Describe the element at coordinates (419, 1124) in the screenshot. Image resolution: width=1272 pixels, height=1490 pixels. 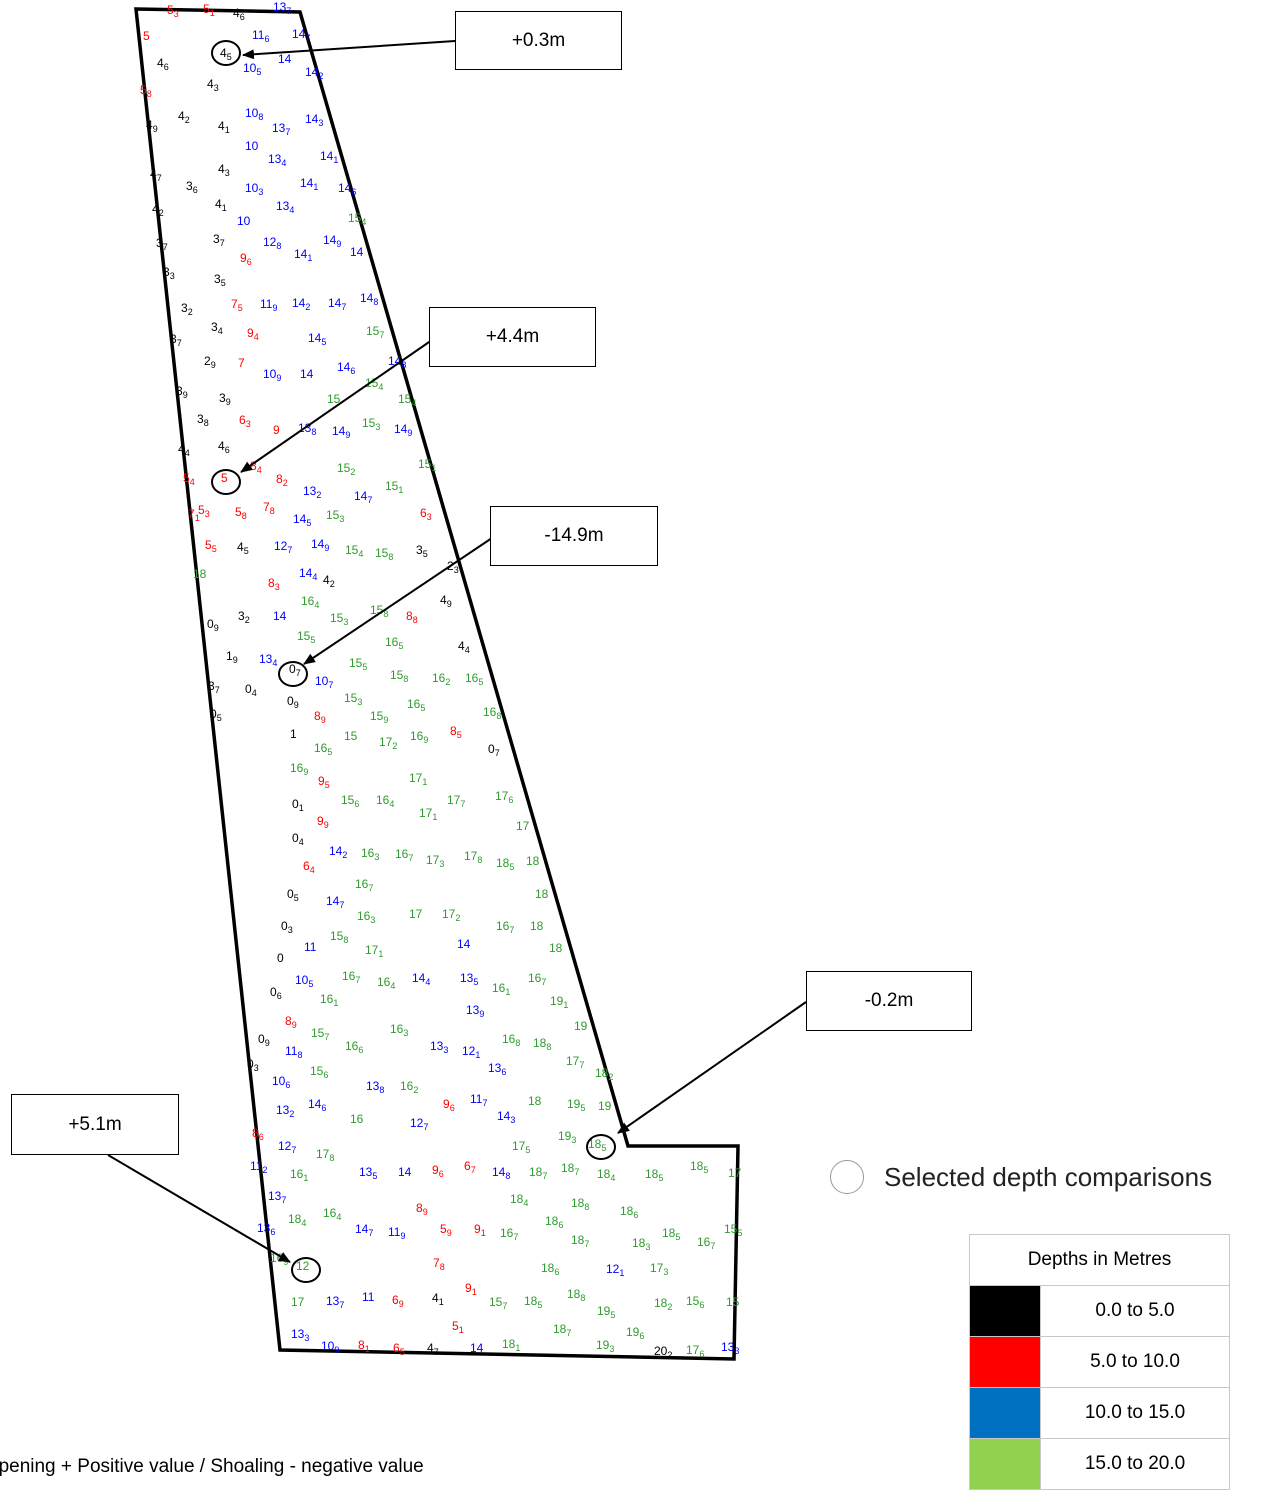
I see `depth-sounding: 127` at that location.